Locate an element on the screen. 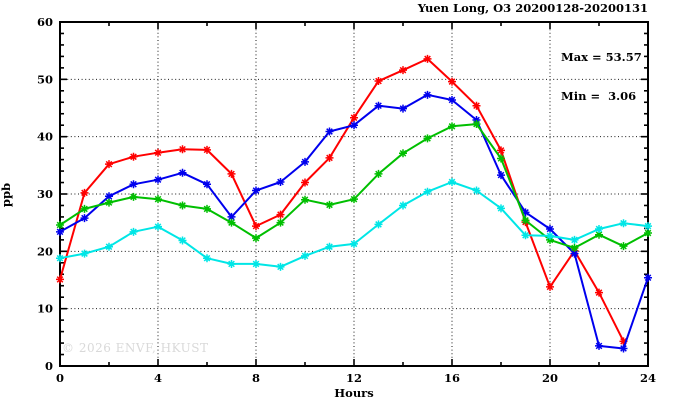 This screenshot has width=674, height=409. x-tick-label: 20 is located at coordinates (550, 378).